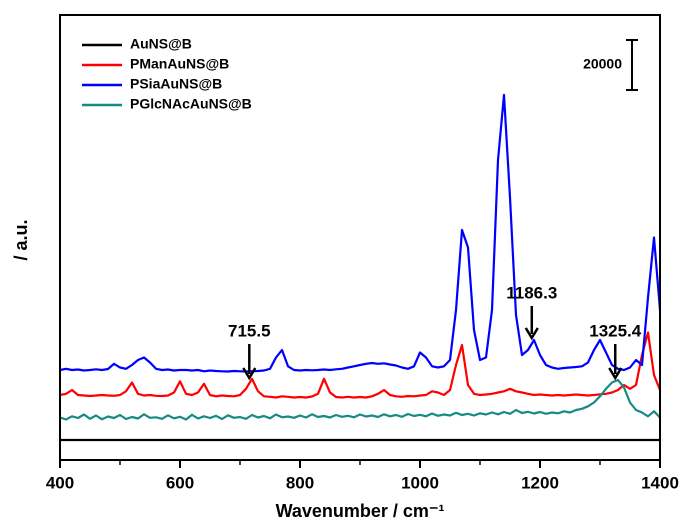  Describe the element at coordinates (161, 44) in the screenshot. I see `legend-label: AuNS@B` at that location.